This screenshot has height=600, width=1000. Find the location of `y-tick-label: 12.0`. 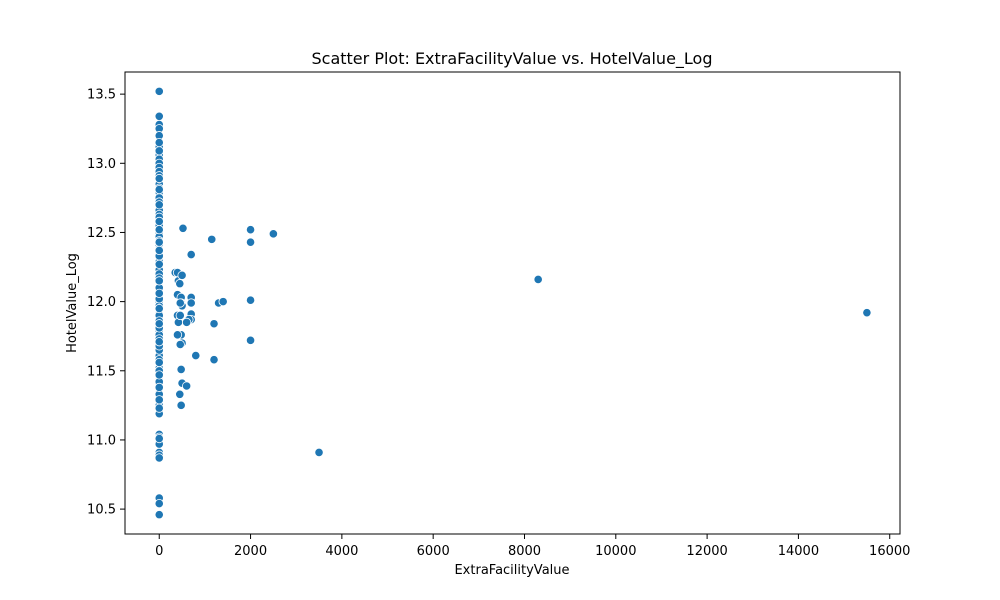

y-tick-label: 12.0 is located at coordinates (101, 302).